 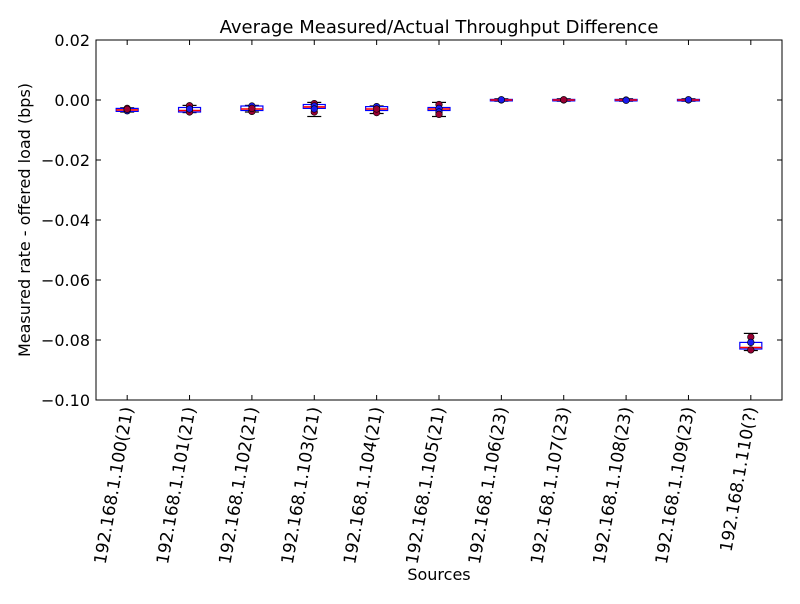 What do you see at coordinates (114, 485) in the screenshot?
I see `x-tick-label: 192.168.1.100(21)` at bounding box center [114, 485].